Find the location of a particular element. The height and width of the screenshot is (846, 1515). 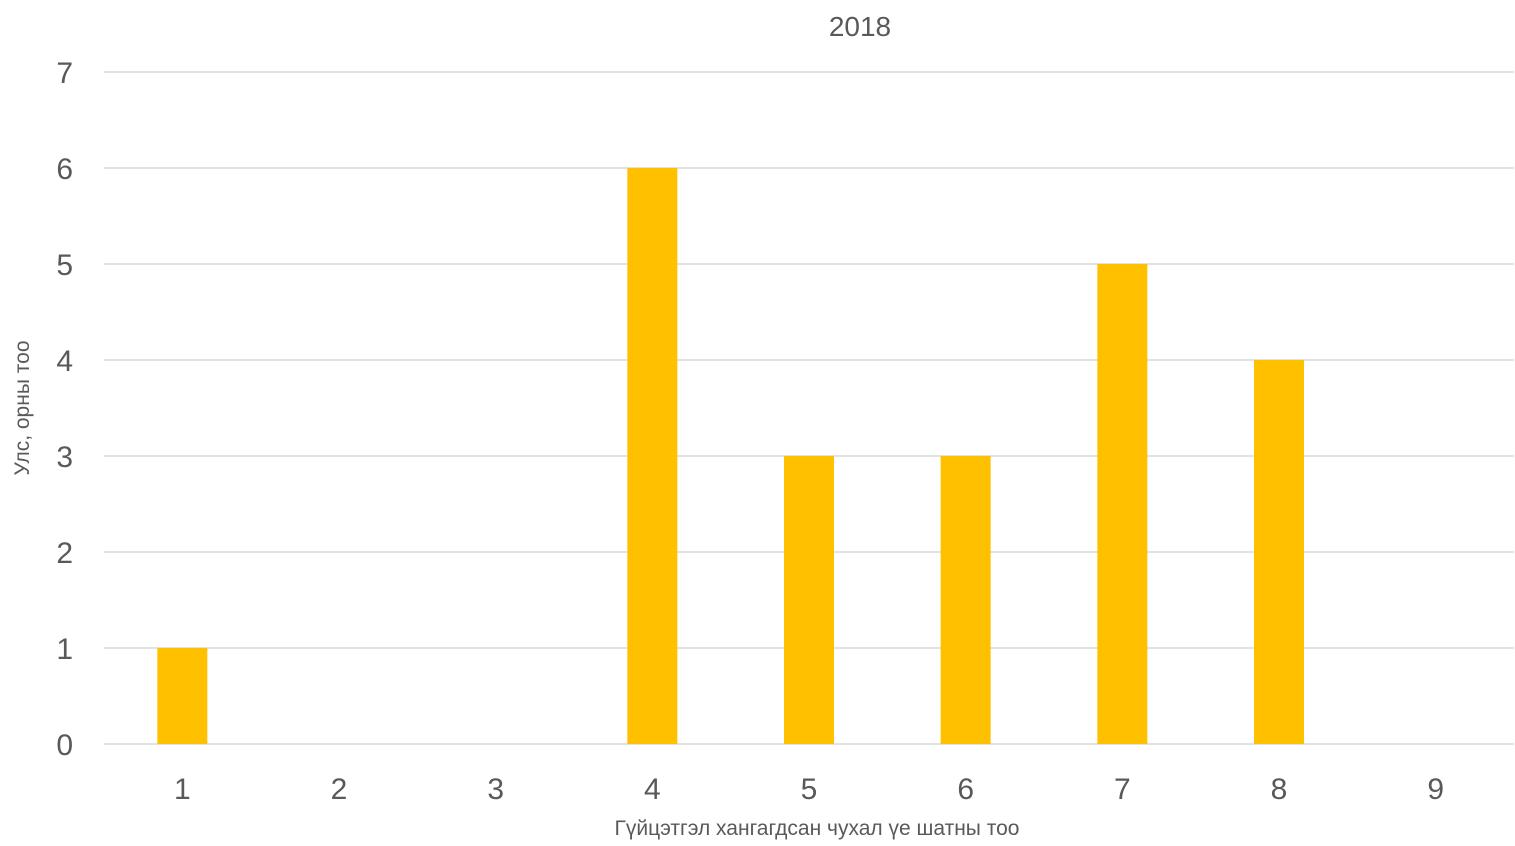

y-tick-label: 7 is located at coordinates (64, 73).